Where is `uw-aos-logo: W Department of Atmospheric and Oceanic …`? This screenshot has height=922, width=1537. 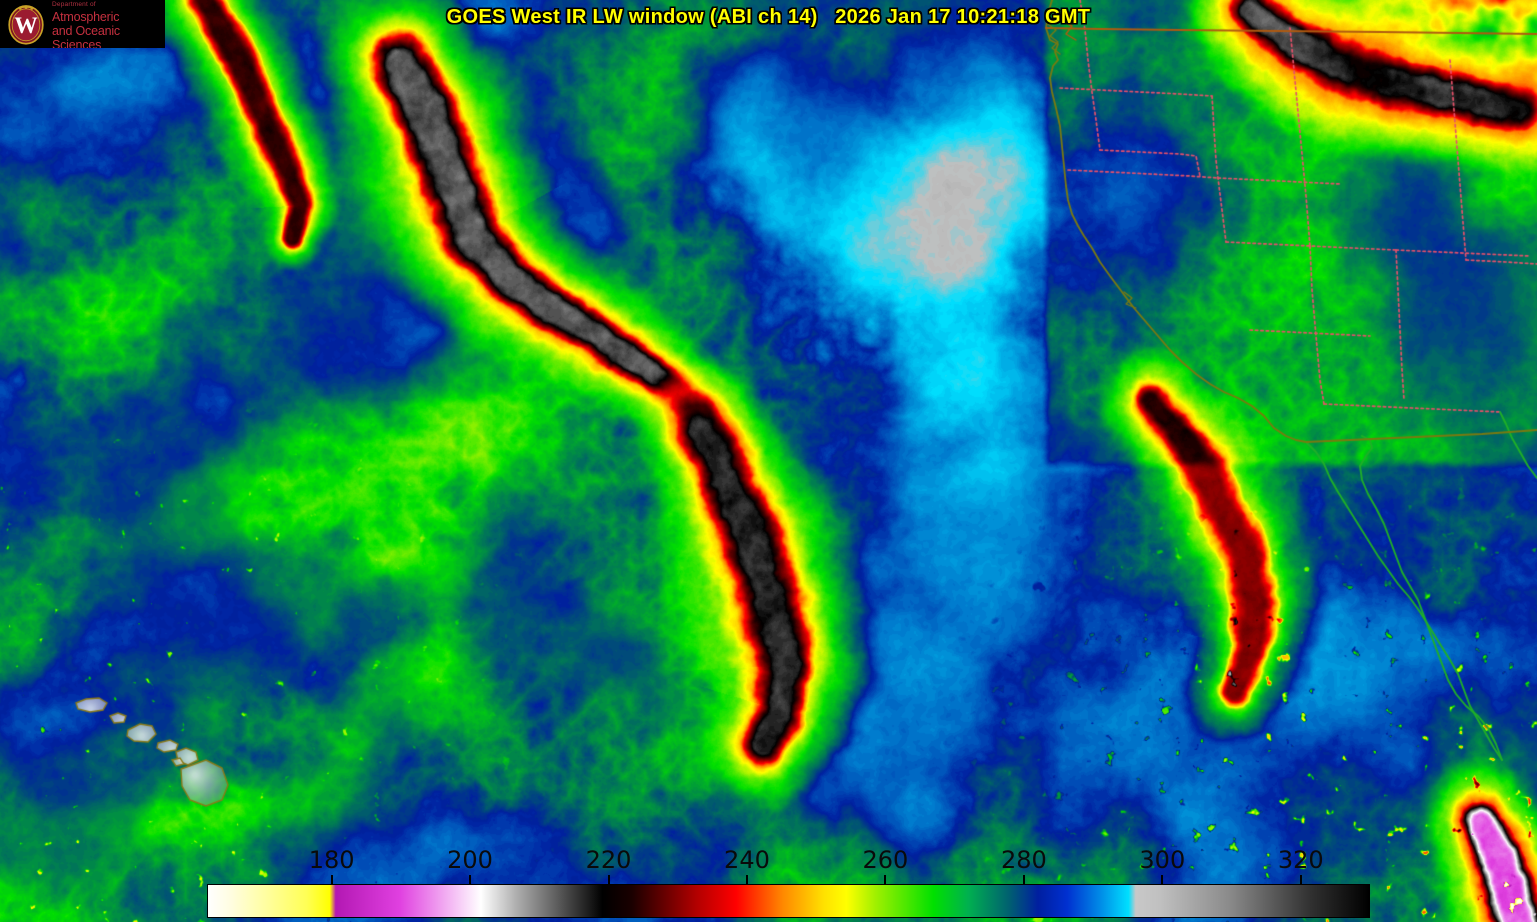
uw-aos-logo: W Department of Atmospheric and Oceanic … is located at coordinates (82, 24).